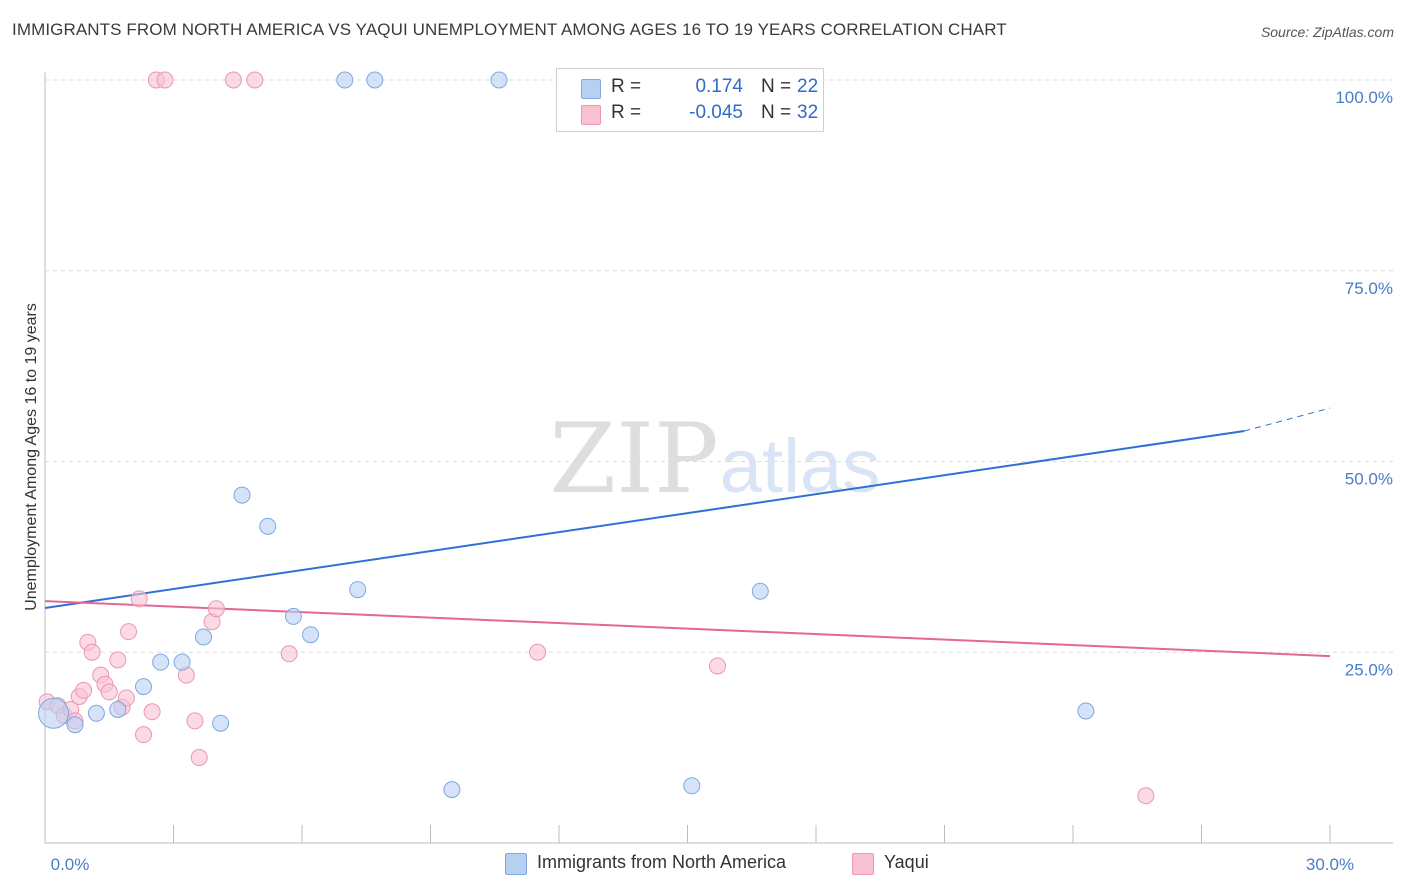 The height and width of the screenshot is (892, 1406). I want to click on source-credit: Source: ZipAtlas.com, so click(1327, 32).